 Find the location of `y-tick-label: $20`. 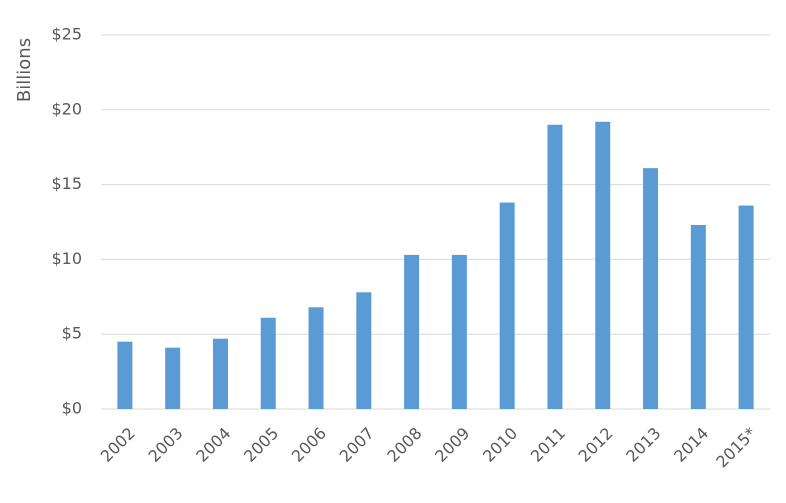

y-tick-label: $20 is located at coordinates (66, 108).